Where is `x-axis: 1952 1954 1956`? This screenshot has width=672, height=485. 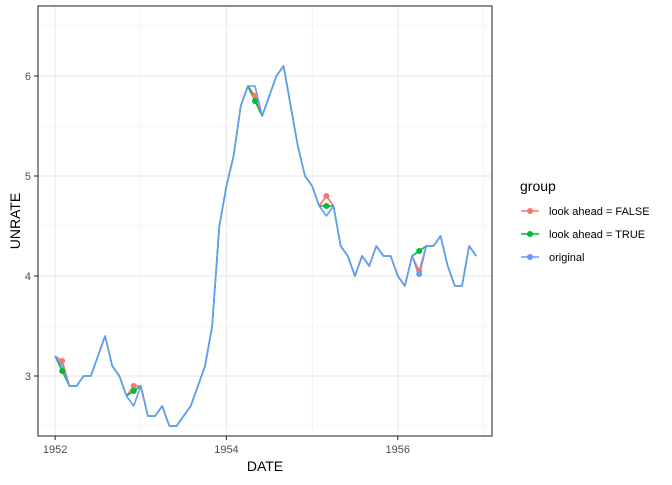
x-axis: 1952 1954 1956 is located at coordinates (226, 446).